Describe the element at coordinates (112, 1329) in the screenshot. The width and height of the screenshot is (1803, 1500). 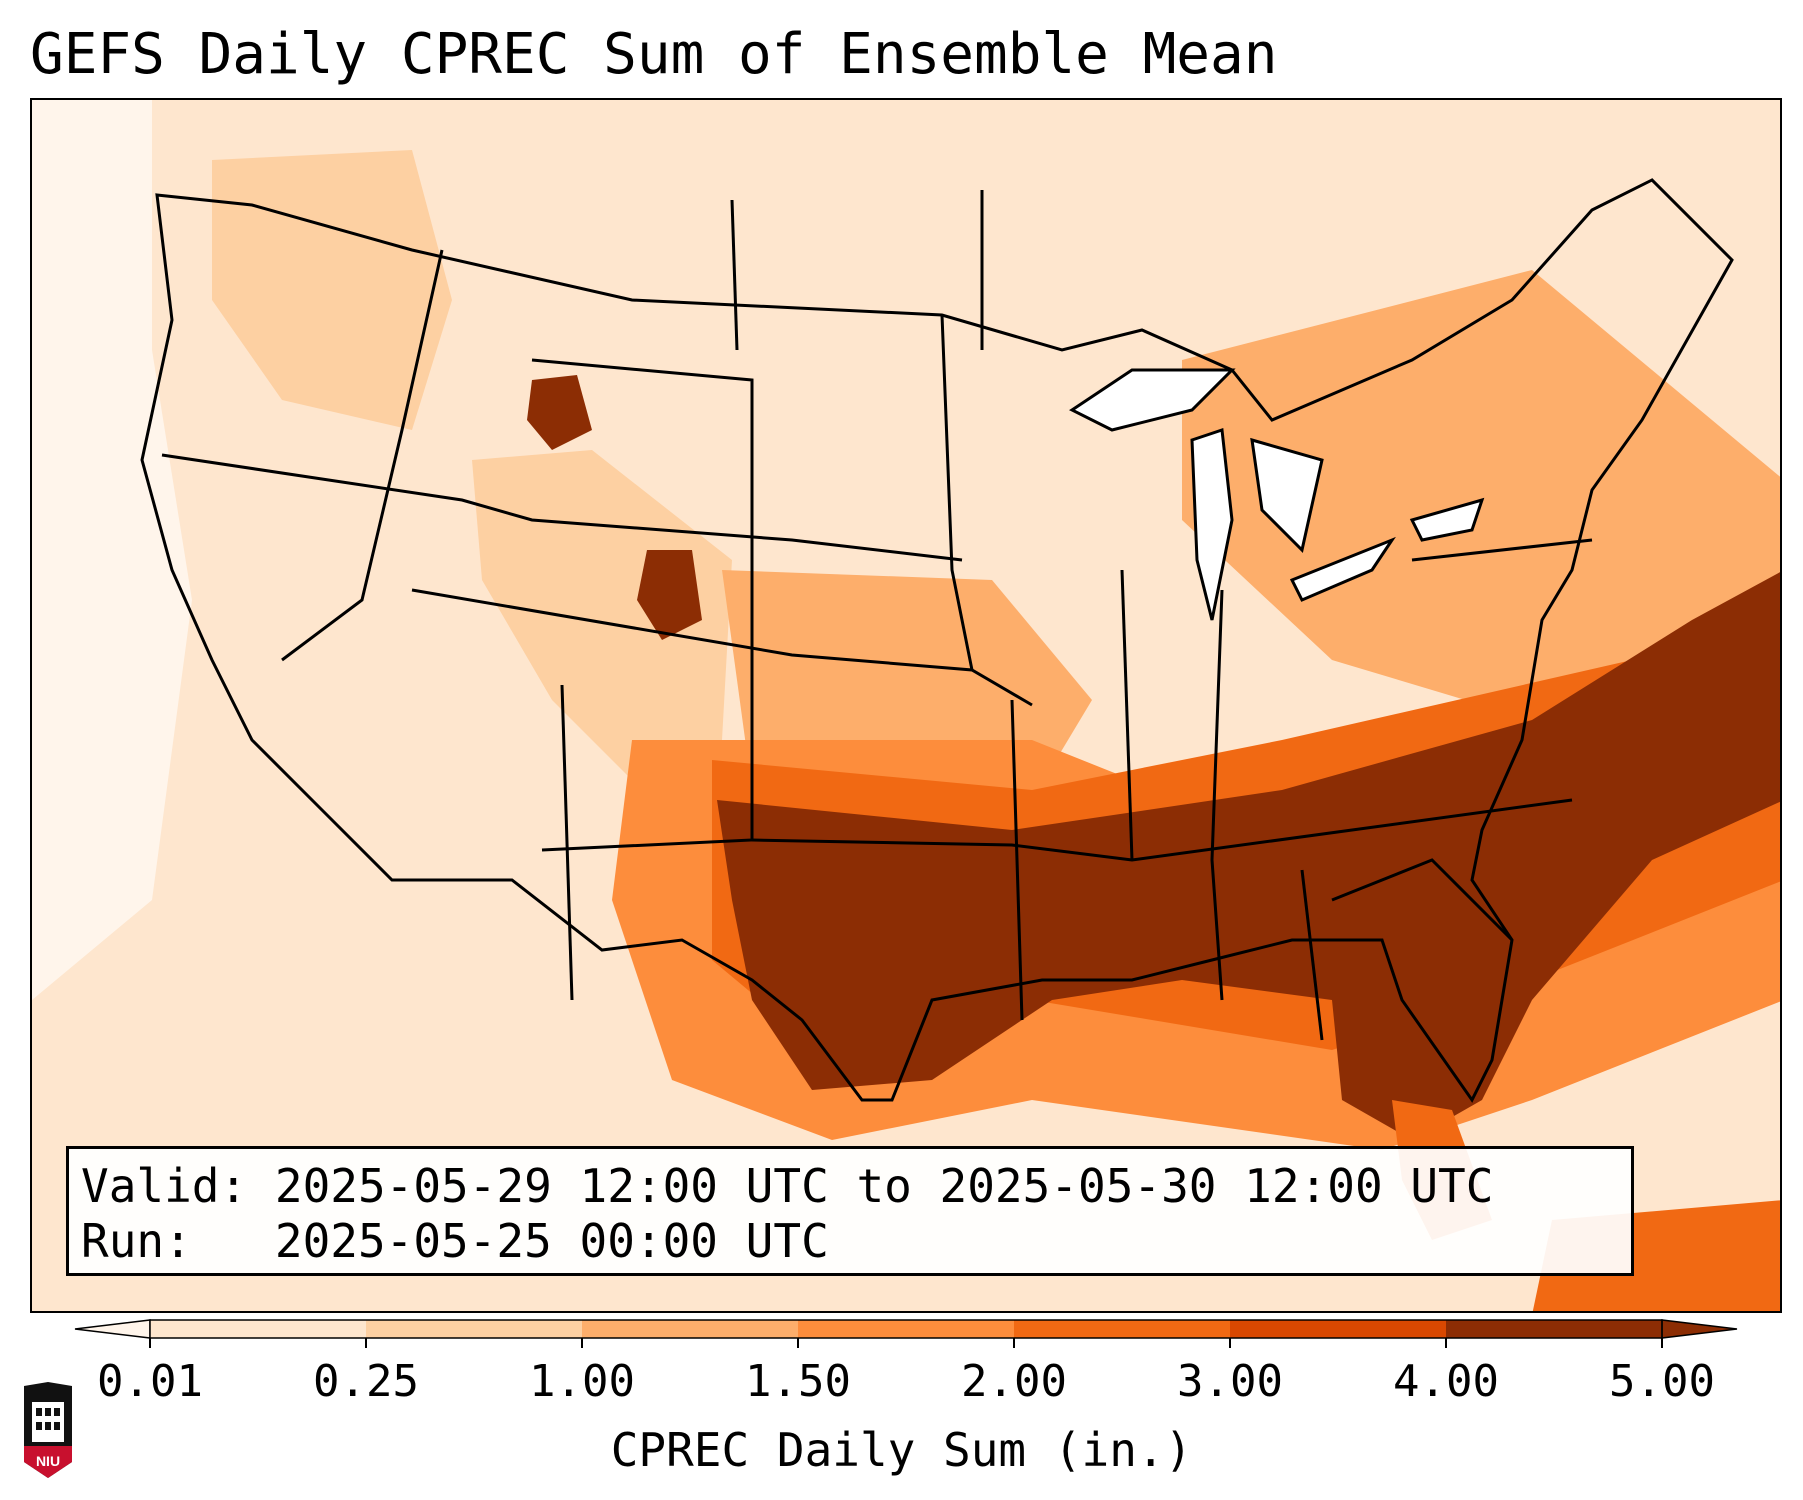
I see `colorbar-extend-min` at that location.